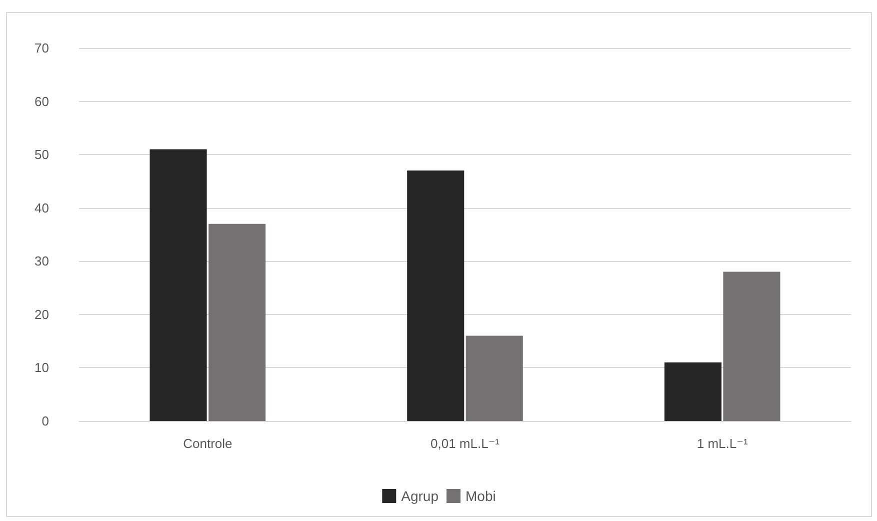 This screenshot has height=521, width=877. I want to click on y-tick-label: 70, so click(41, 48).